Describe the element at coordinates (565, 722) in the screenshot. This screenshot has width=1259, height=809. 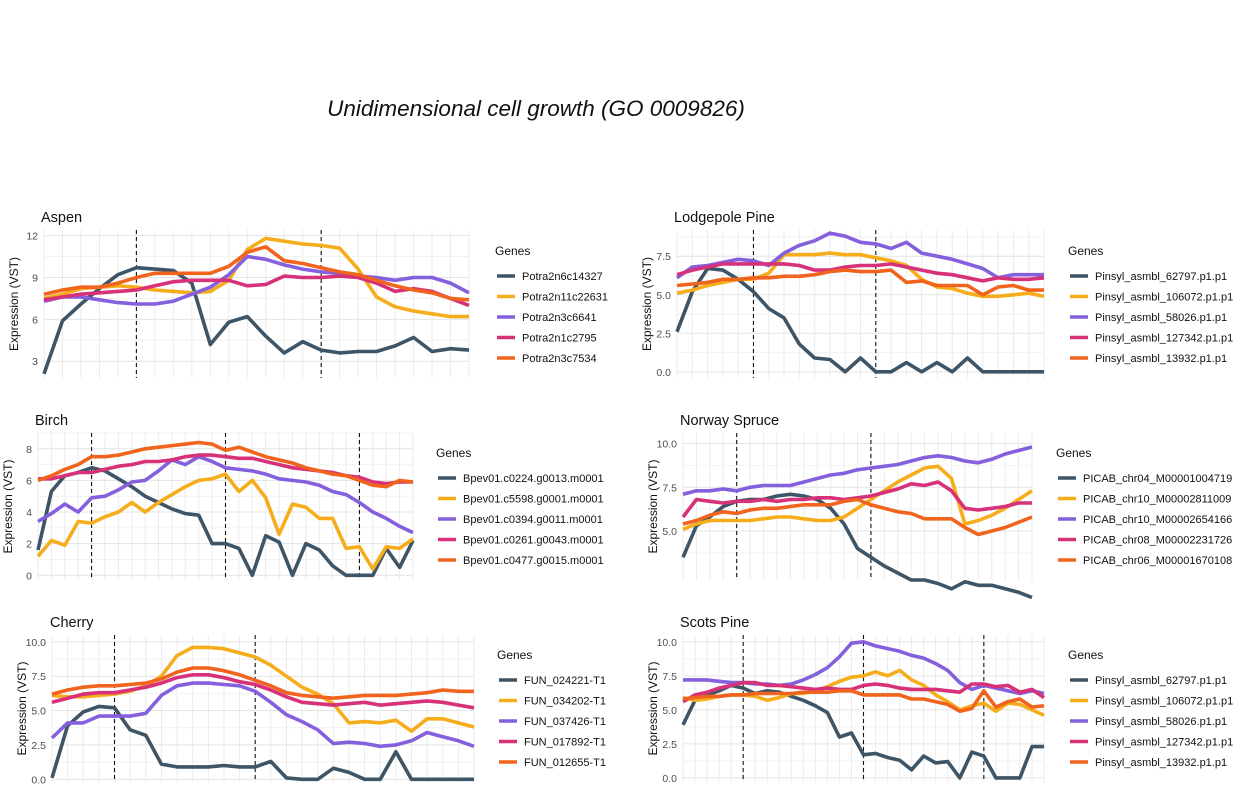
I see `legend-label: FUN_037426-T1` at that location.